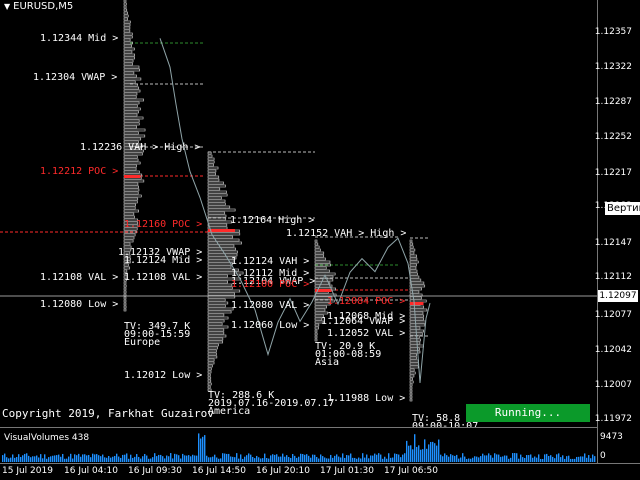 The height and width of the screenshot is (480, 640). Describe the element at coordinates (283, 471) in the screenshot. I see `time-axis-label: 16 Jul 20:10` at that location.